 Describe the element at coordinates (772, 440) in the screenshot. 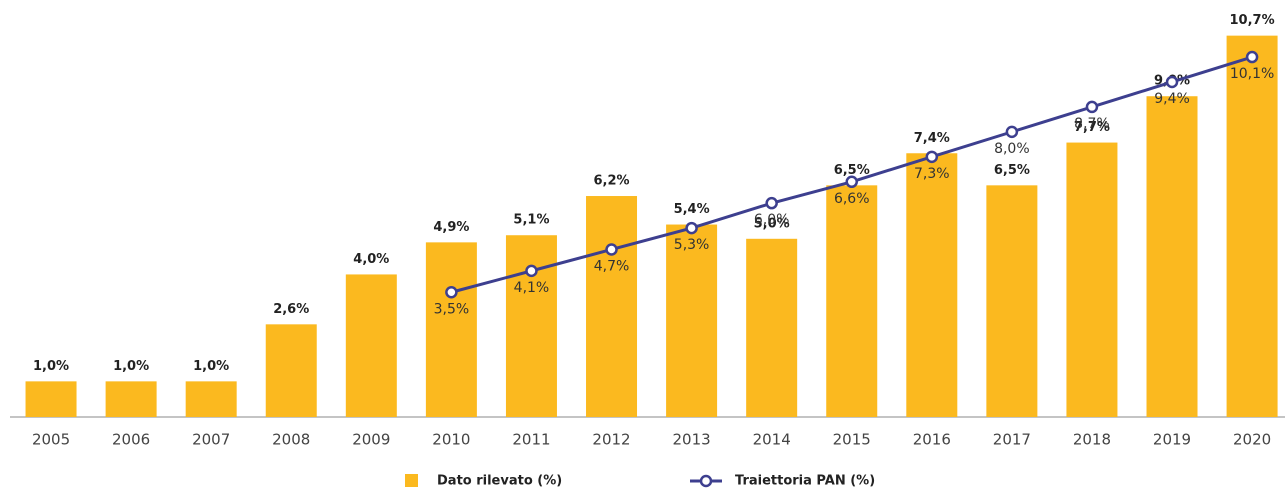

I see `x-tick-label: 2014` at that location.